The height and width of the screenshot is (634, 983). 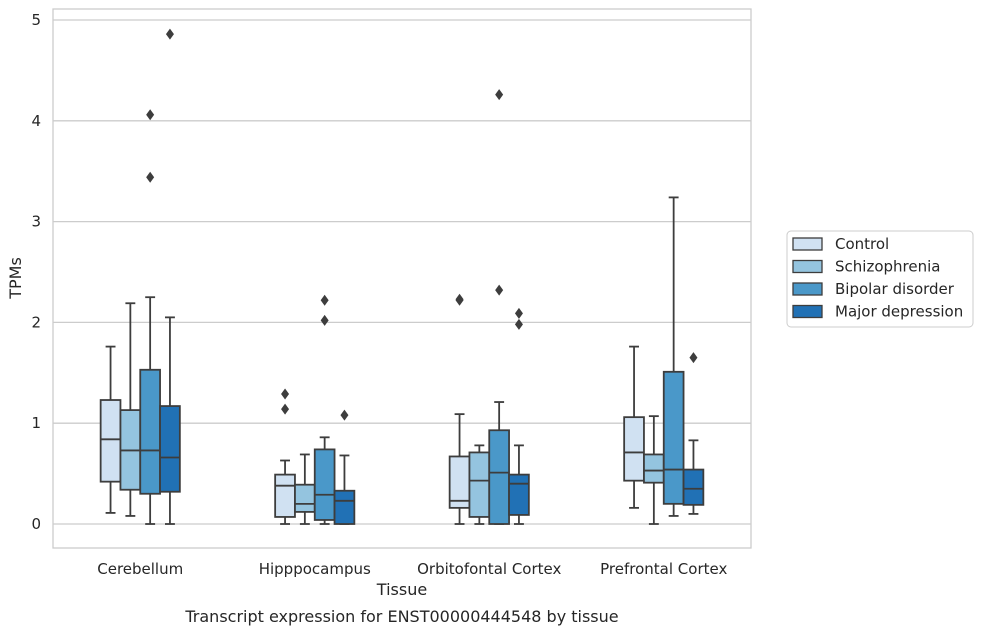 What do you see at coordinates (401, 589) in the screenshot?
I see `x-axis-title: Tissue` at bounding box center [401, 589].